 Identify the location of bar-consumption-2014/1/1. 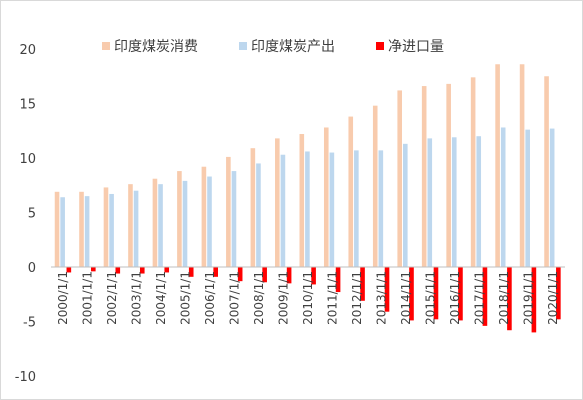
(399, 178).